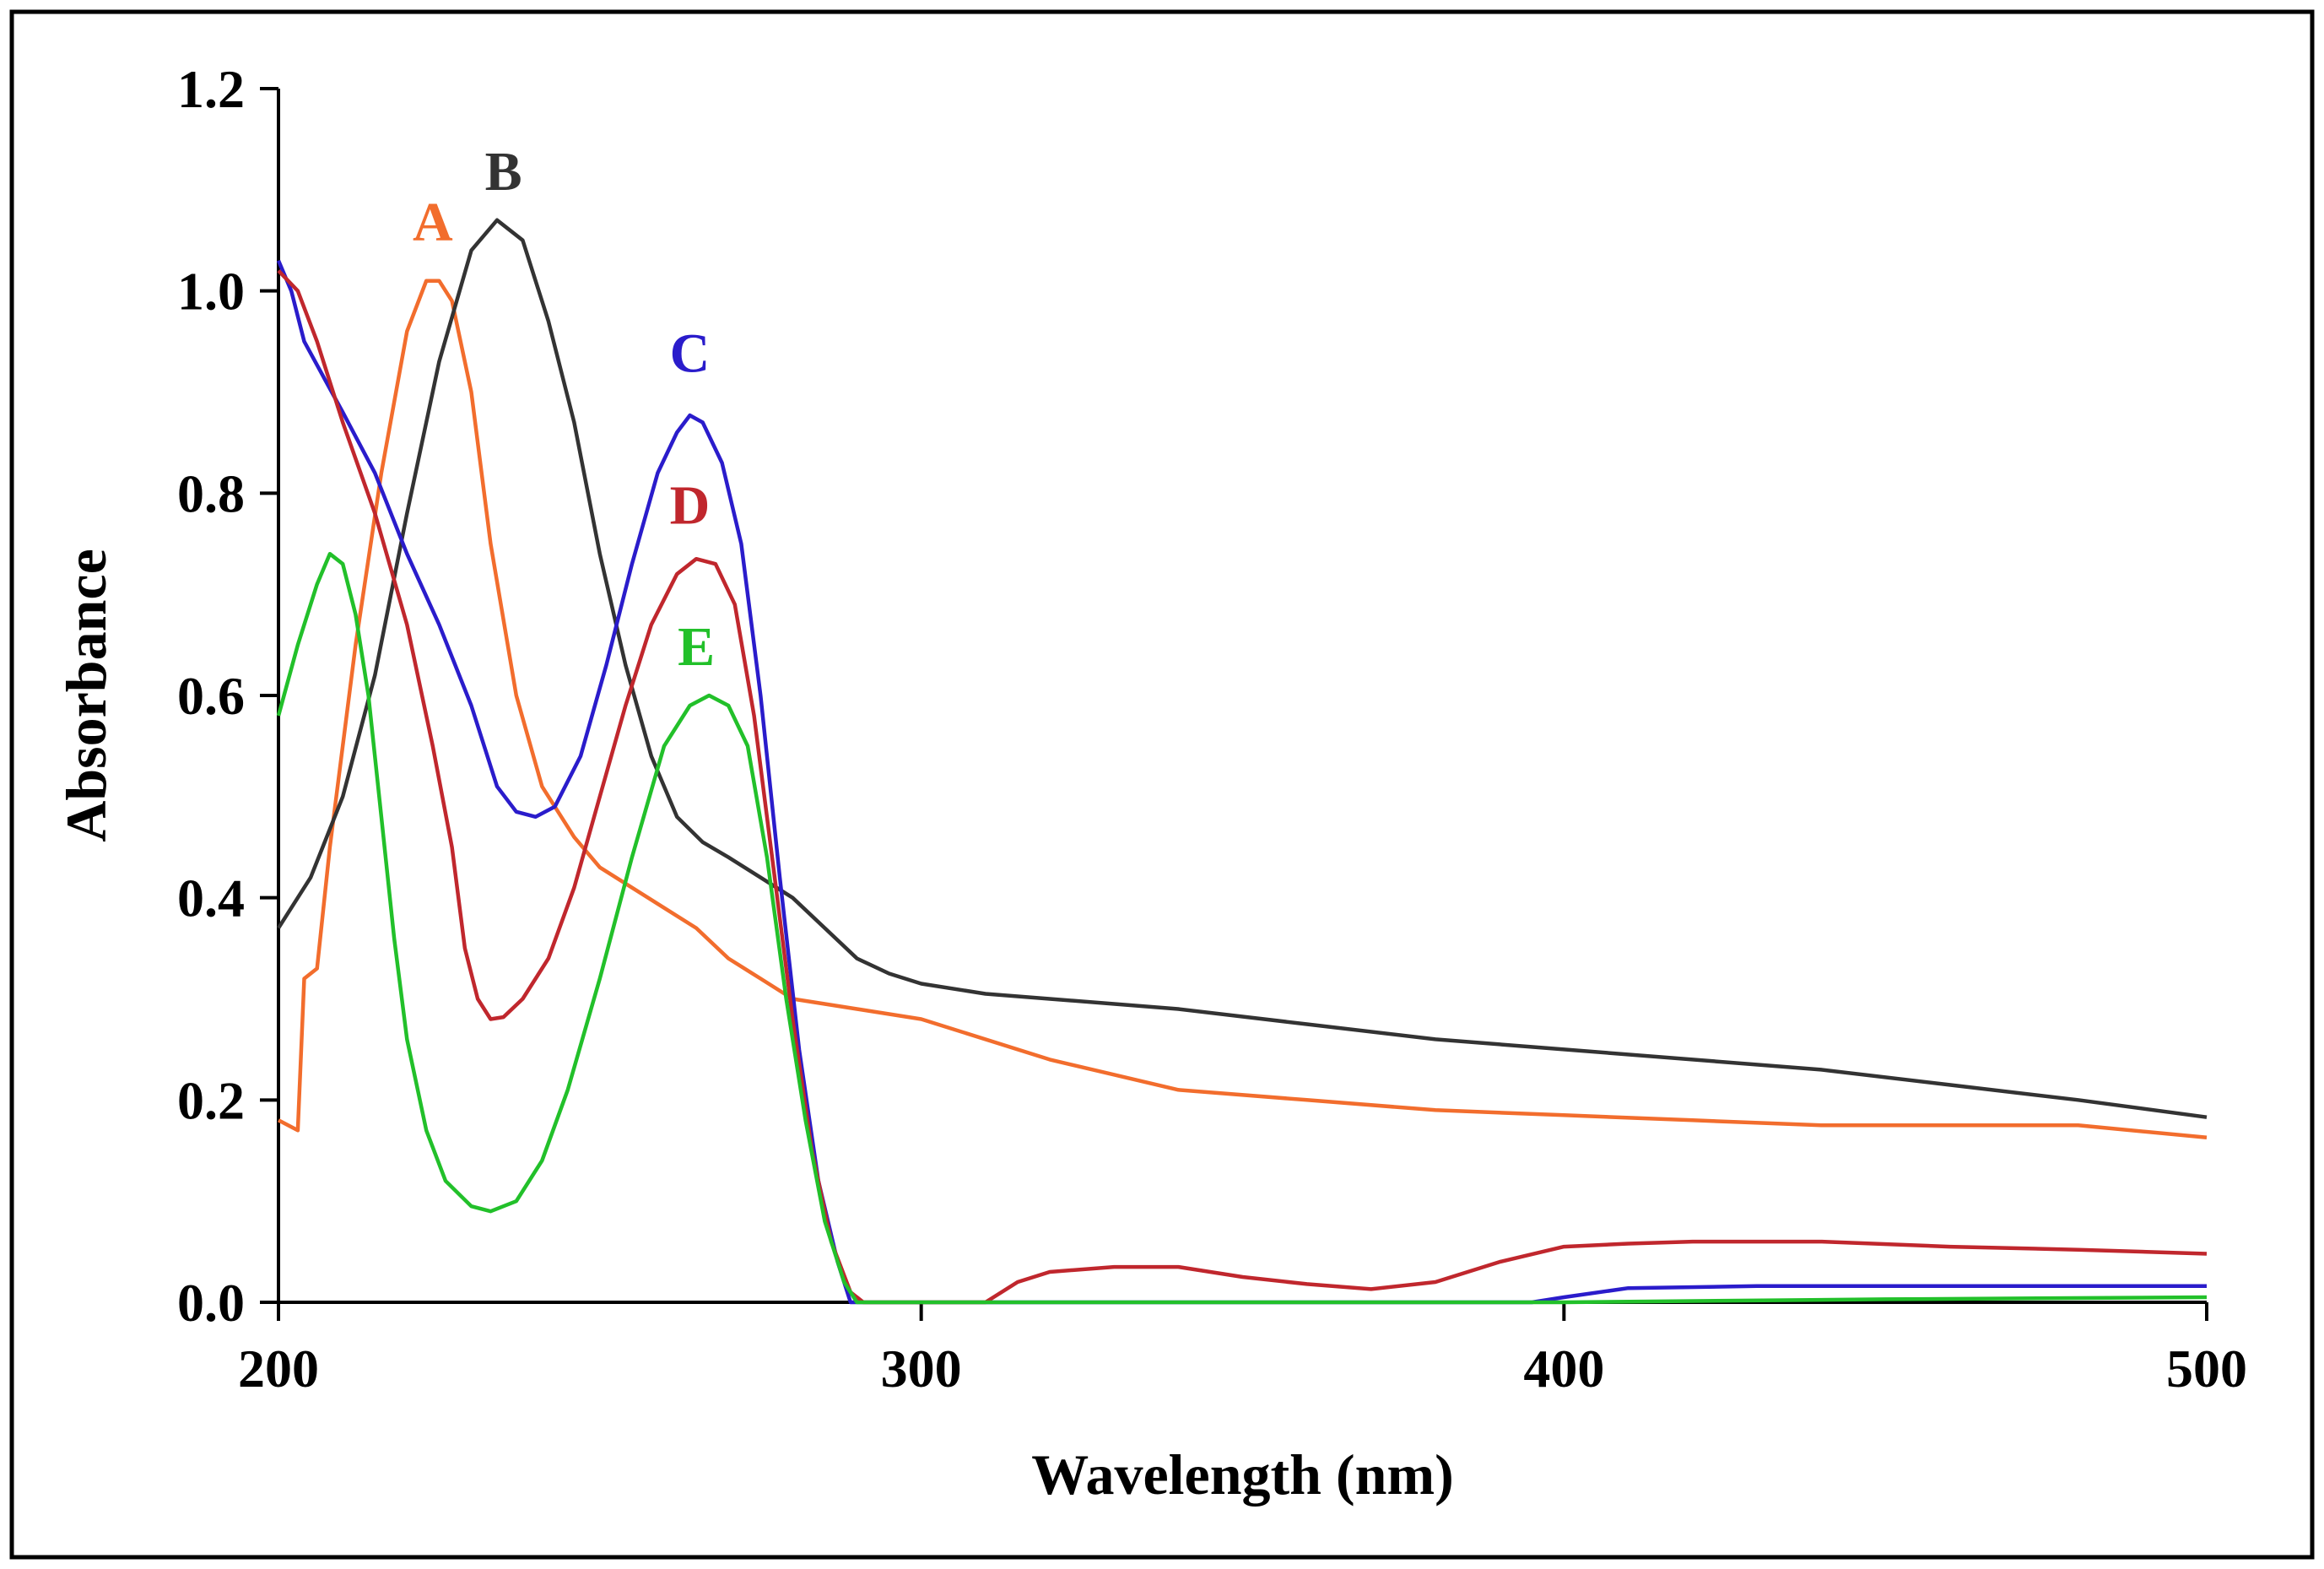  Describe the element at coordinates (921, 1369) in the screenshot. I see `x-tick-label: 300` at that location.